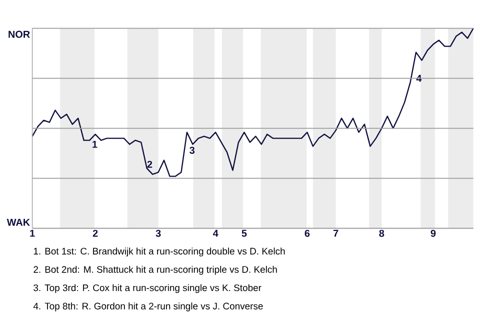 The image size is (480, 320). What do you see at coordinates (19, 34) in the screenshot?
I see `text: NOR` at bounding box center [19, 34].